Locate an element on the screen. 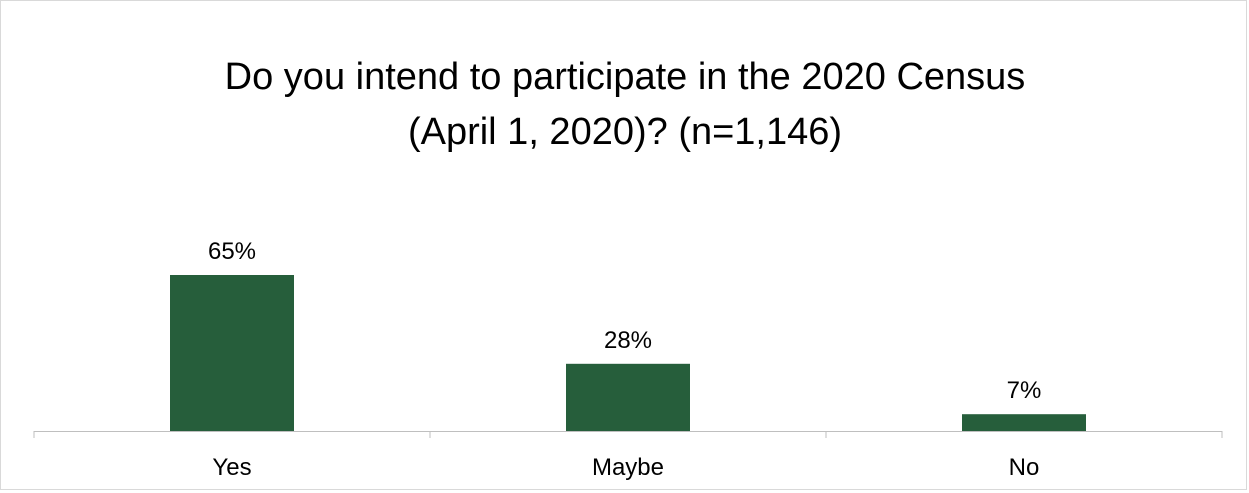 The height and width of the screenshot is (493, 1249). x-tick-label-maybe: Maybe is located at coordinates (628, 467).